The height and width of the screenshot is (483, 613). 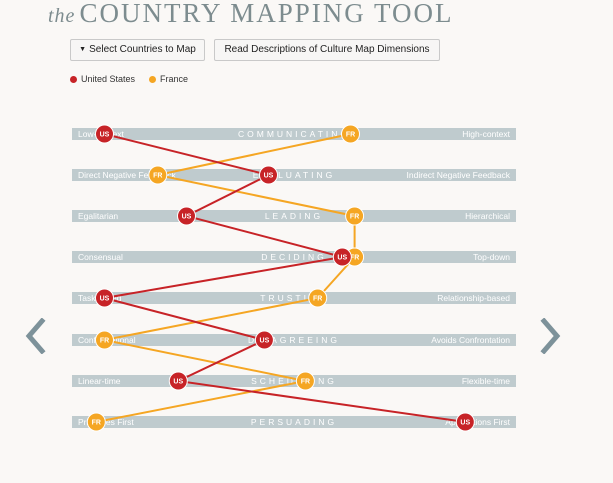 I want to click on marker-fr-scheduling: FR, so click(x=305, y=381).